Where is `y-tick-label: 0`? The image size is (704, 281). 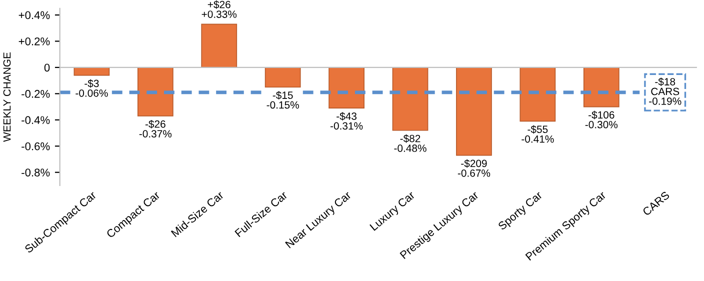
y-tick-label: 0 is located at coordinates (47, 68).